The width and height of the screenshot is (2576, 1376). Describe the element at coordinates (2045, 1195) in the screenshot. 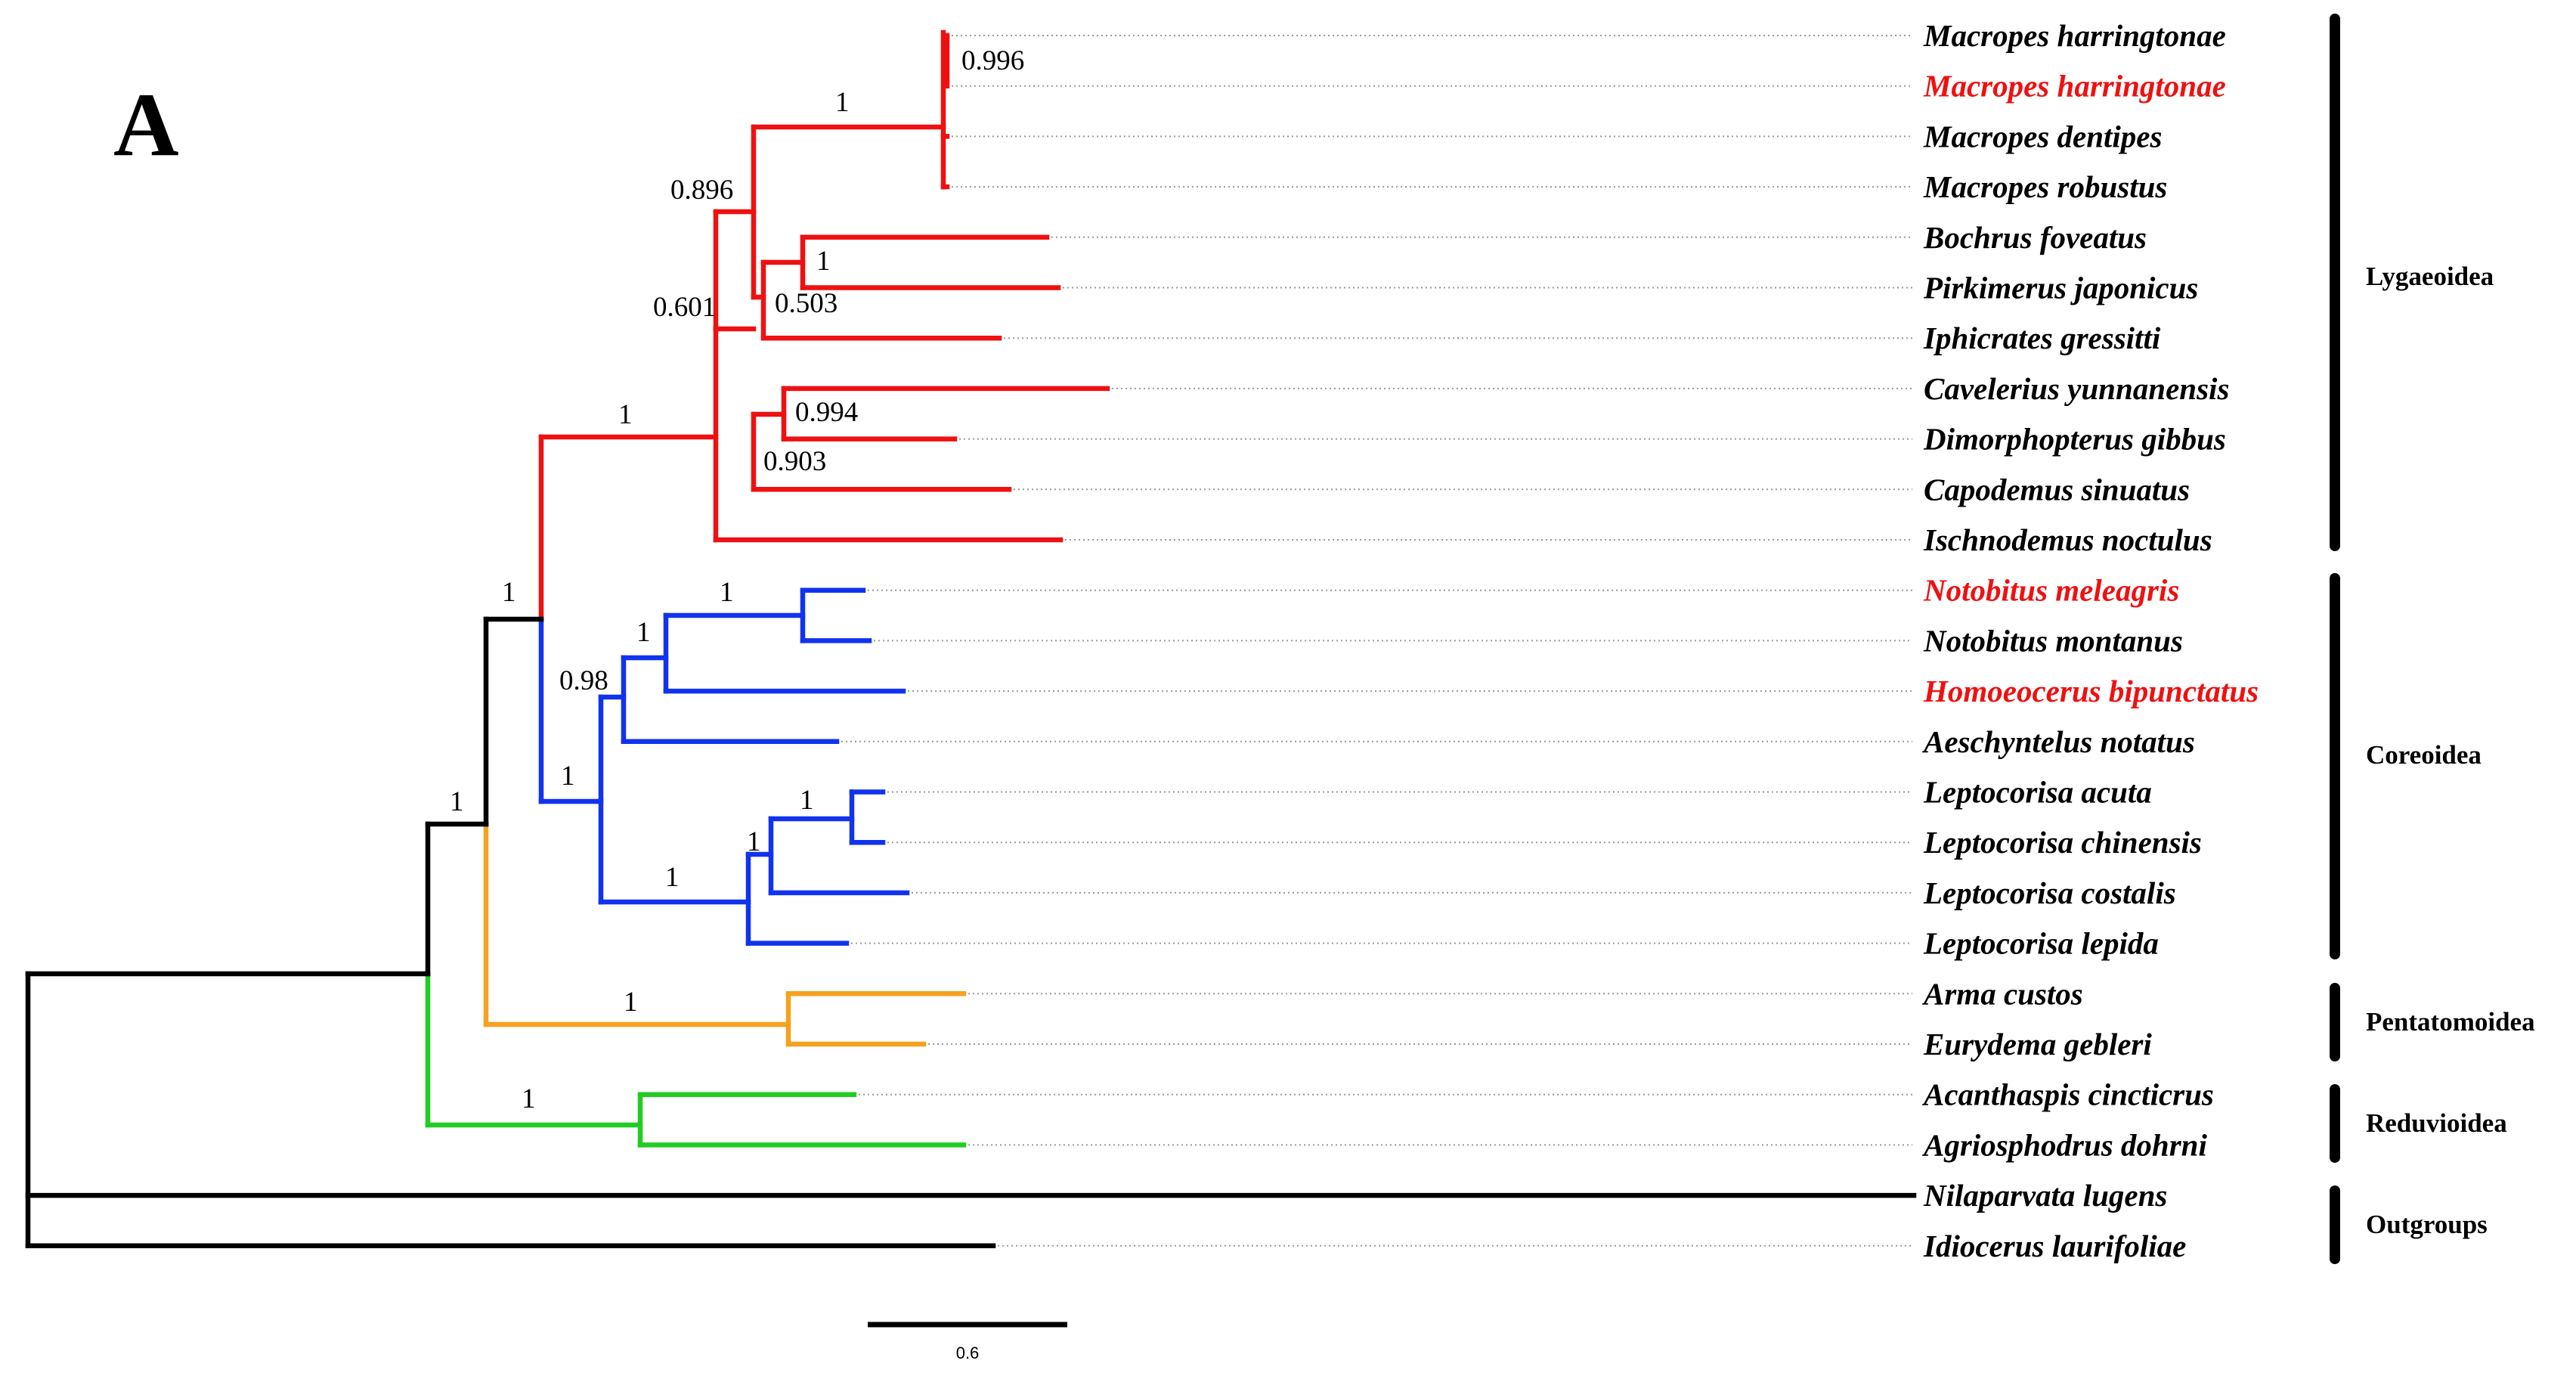

I see `taxon-label: Nilaparvata lugens` at that location.